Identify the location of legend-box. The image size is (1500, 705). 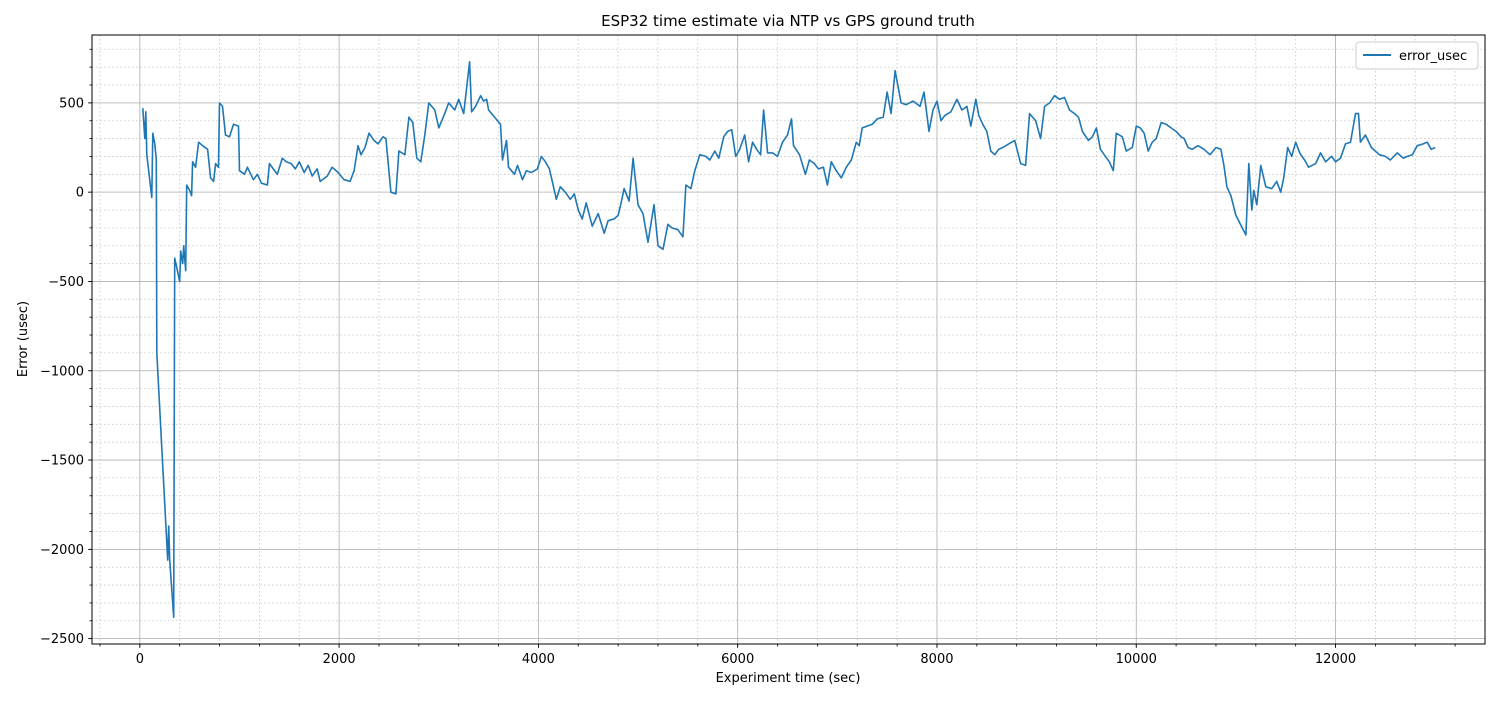
(1417, 55).